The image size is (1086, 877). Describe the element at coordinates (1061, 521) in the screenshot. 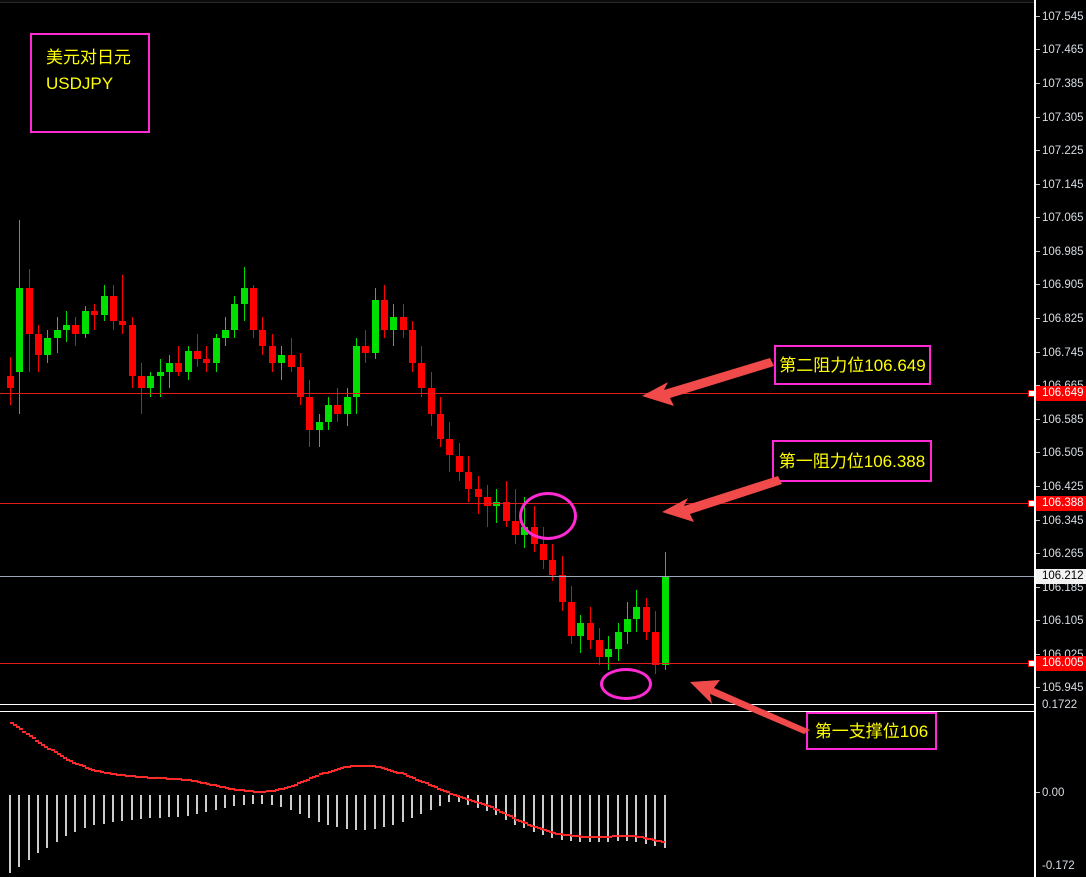

I see `axis-tick: 106.345` at that location.